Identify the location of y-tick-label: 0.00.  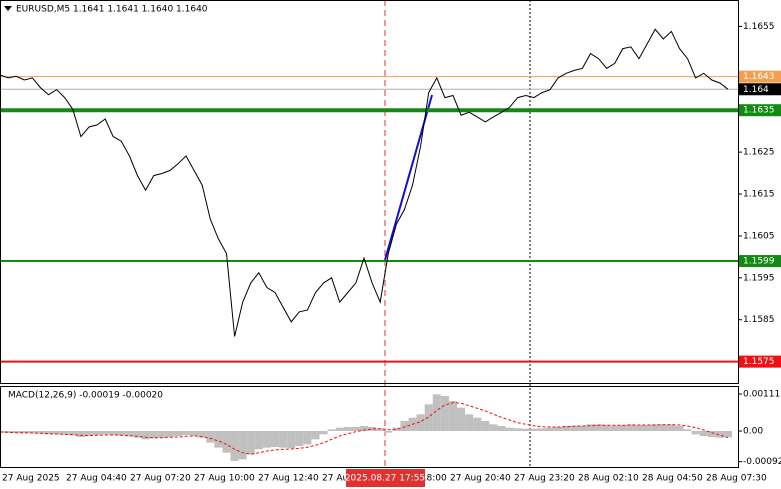
(753, 432).